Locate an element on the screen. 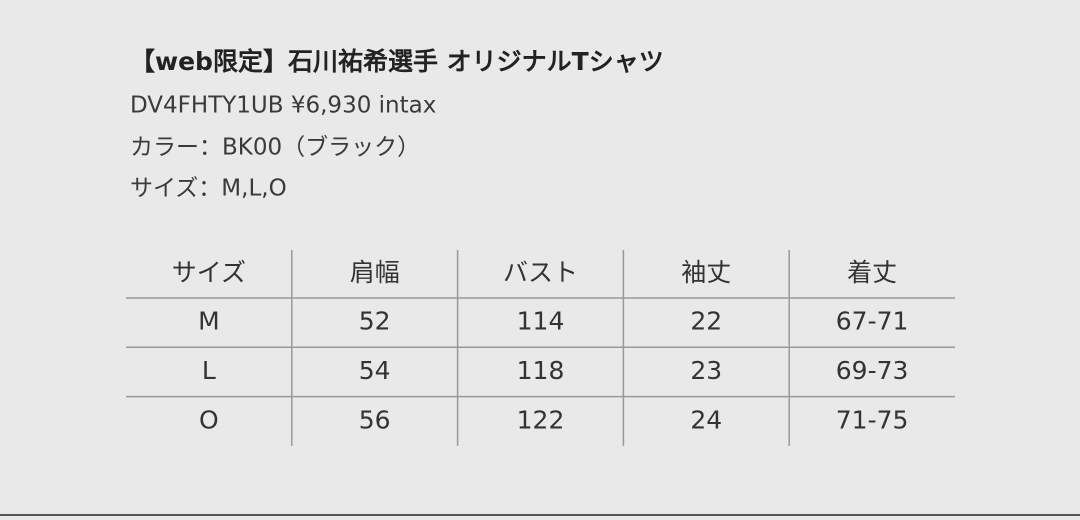 This screenshot has height=520, width=1080. header-cell: バスト is located at coordinates (540, 272).